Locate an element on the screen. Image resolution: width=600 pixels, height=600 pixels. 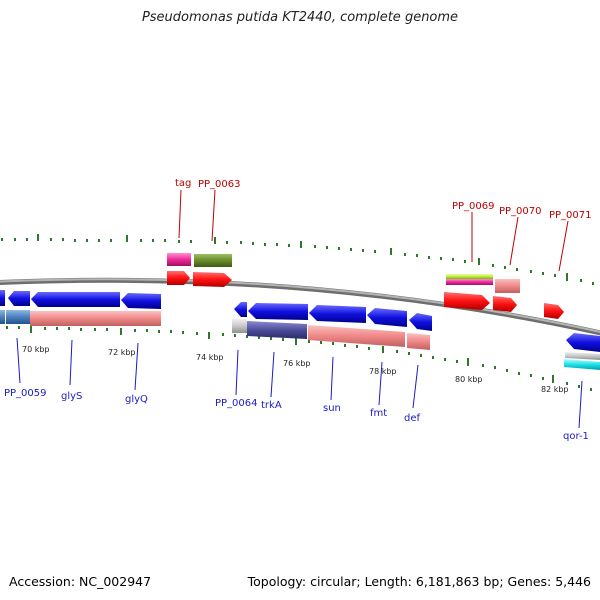
upper-feature-track is located at coordinates (365, 286).